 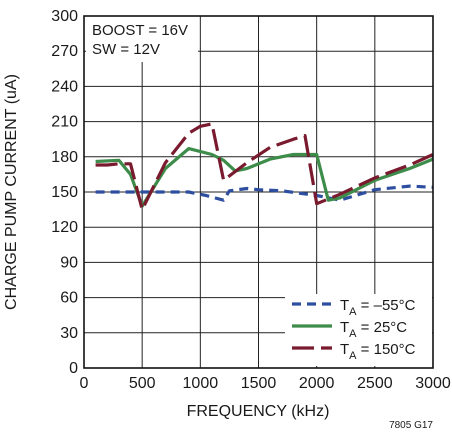 I want to click on legend-label-2: TA = 150°C, so click(x=378, y=351).